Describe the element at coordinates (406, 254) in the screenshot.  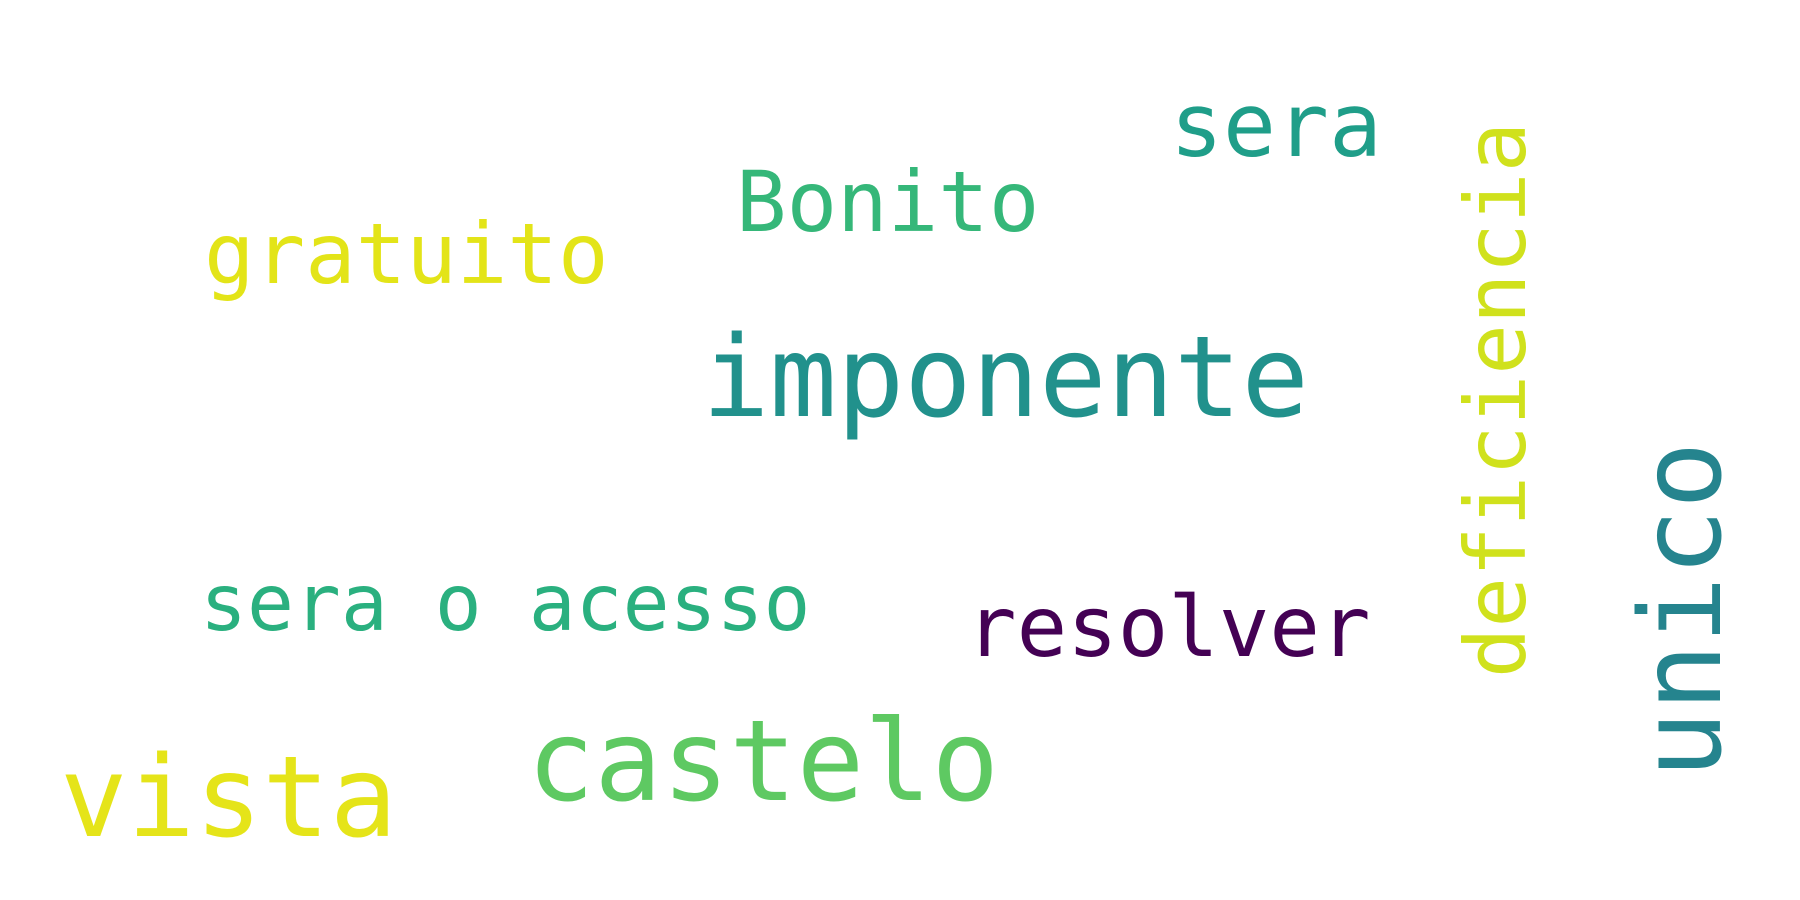
I see `word-gratuito: gratuito` at that location.